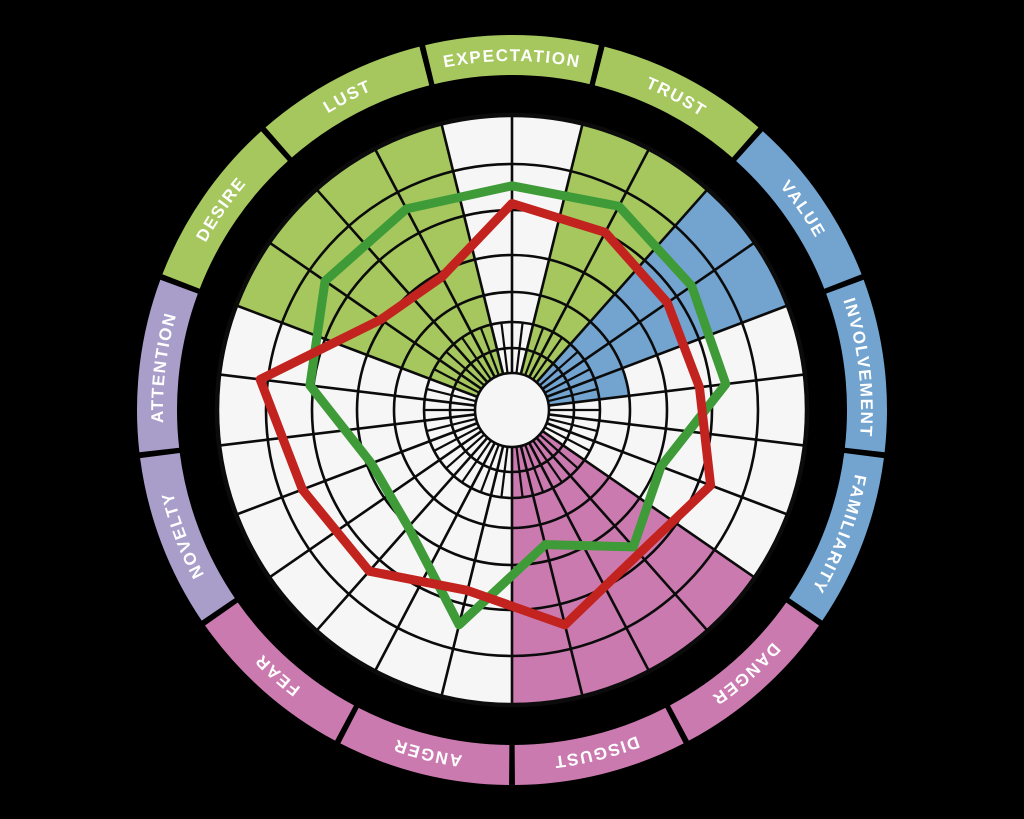 The height and width of the screenshot is (819, 1024). Describe the element at coordinates (676, 102) in the screenshot. I see `ring-segment-trust` at that location.